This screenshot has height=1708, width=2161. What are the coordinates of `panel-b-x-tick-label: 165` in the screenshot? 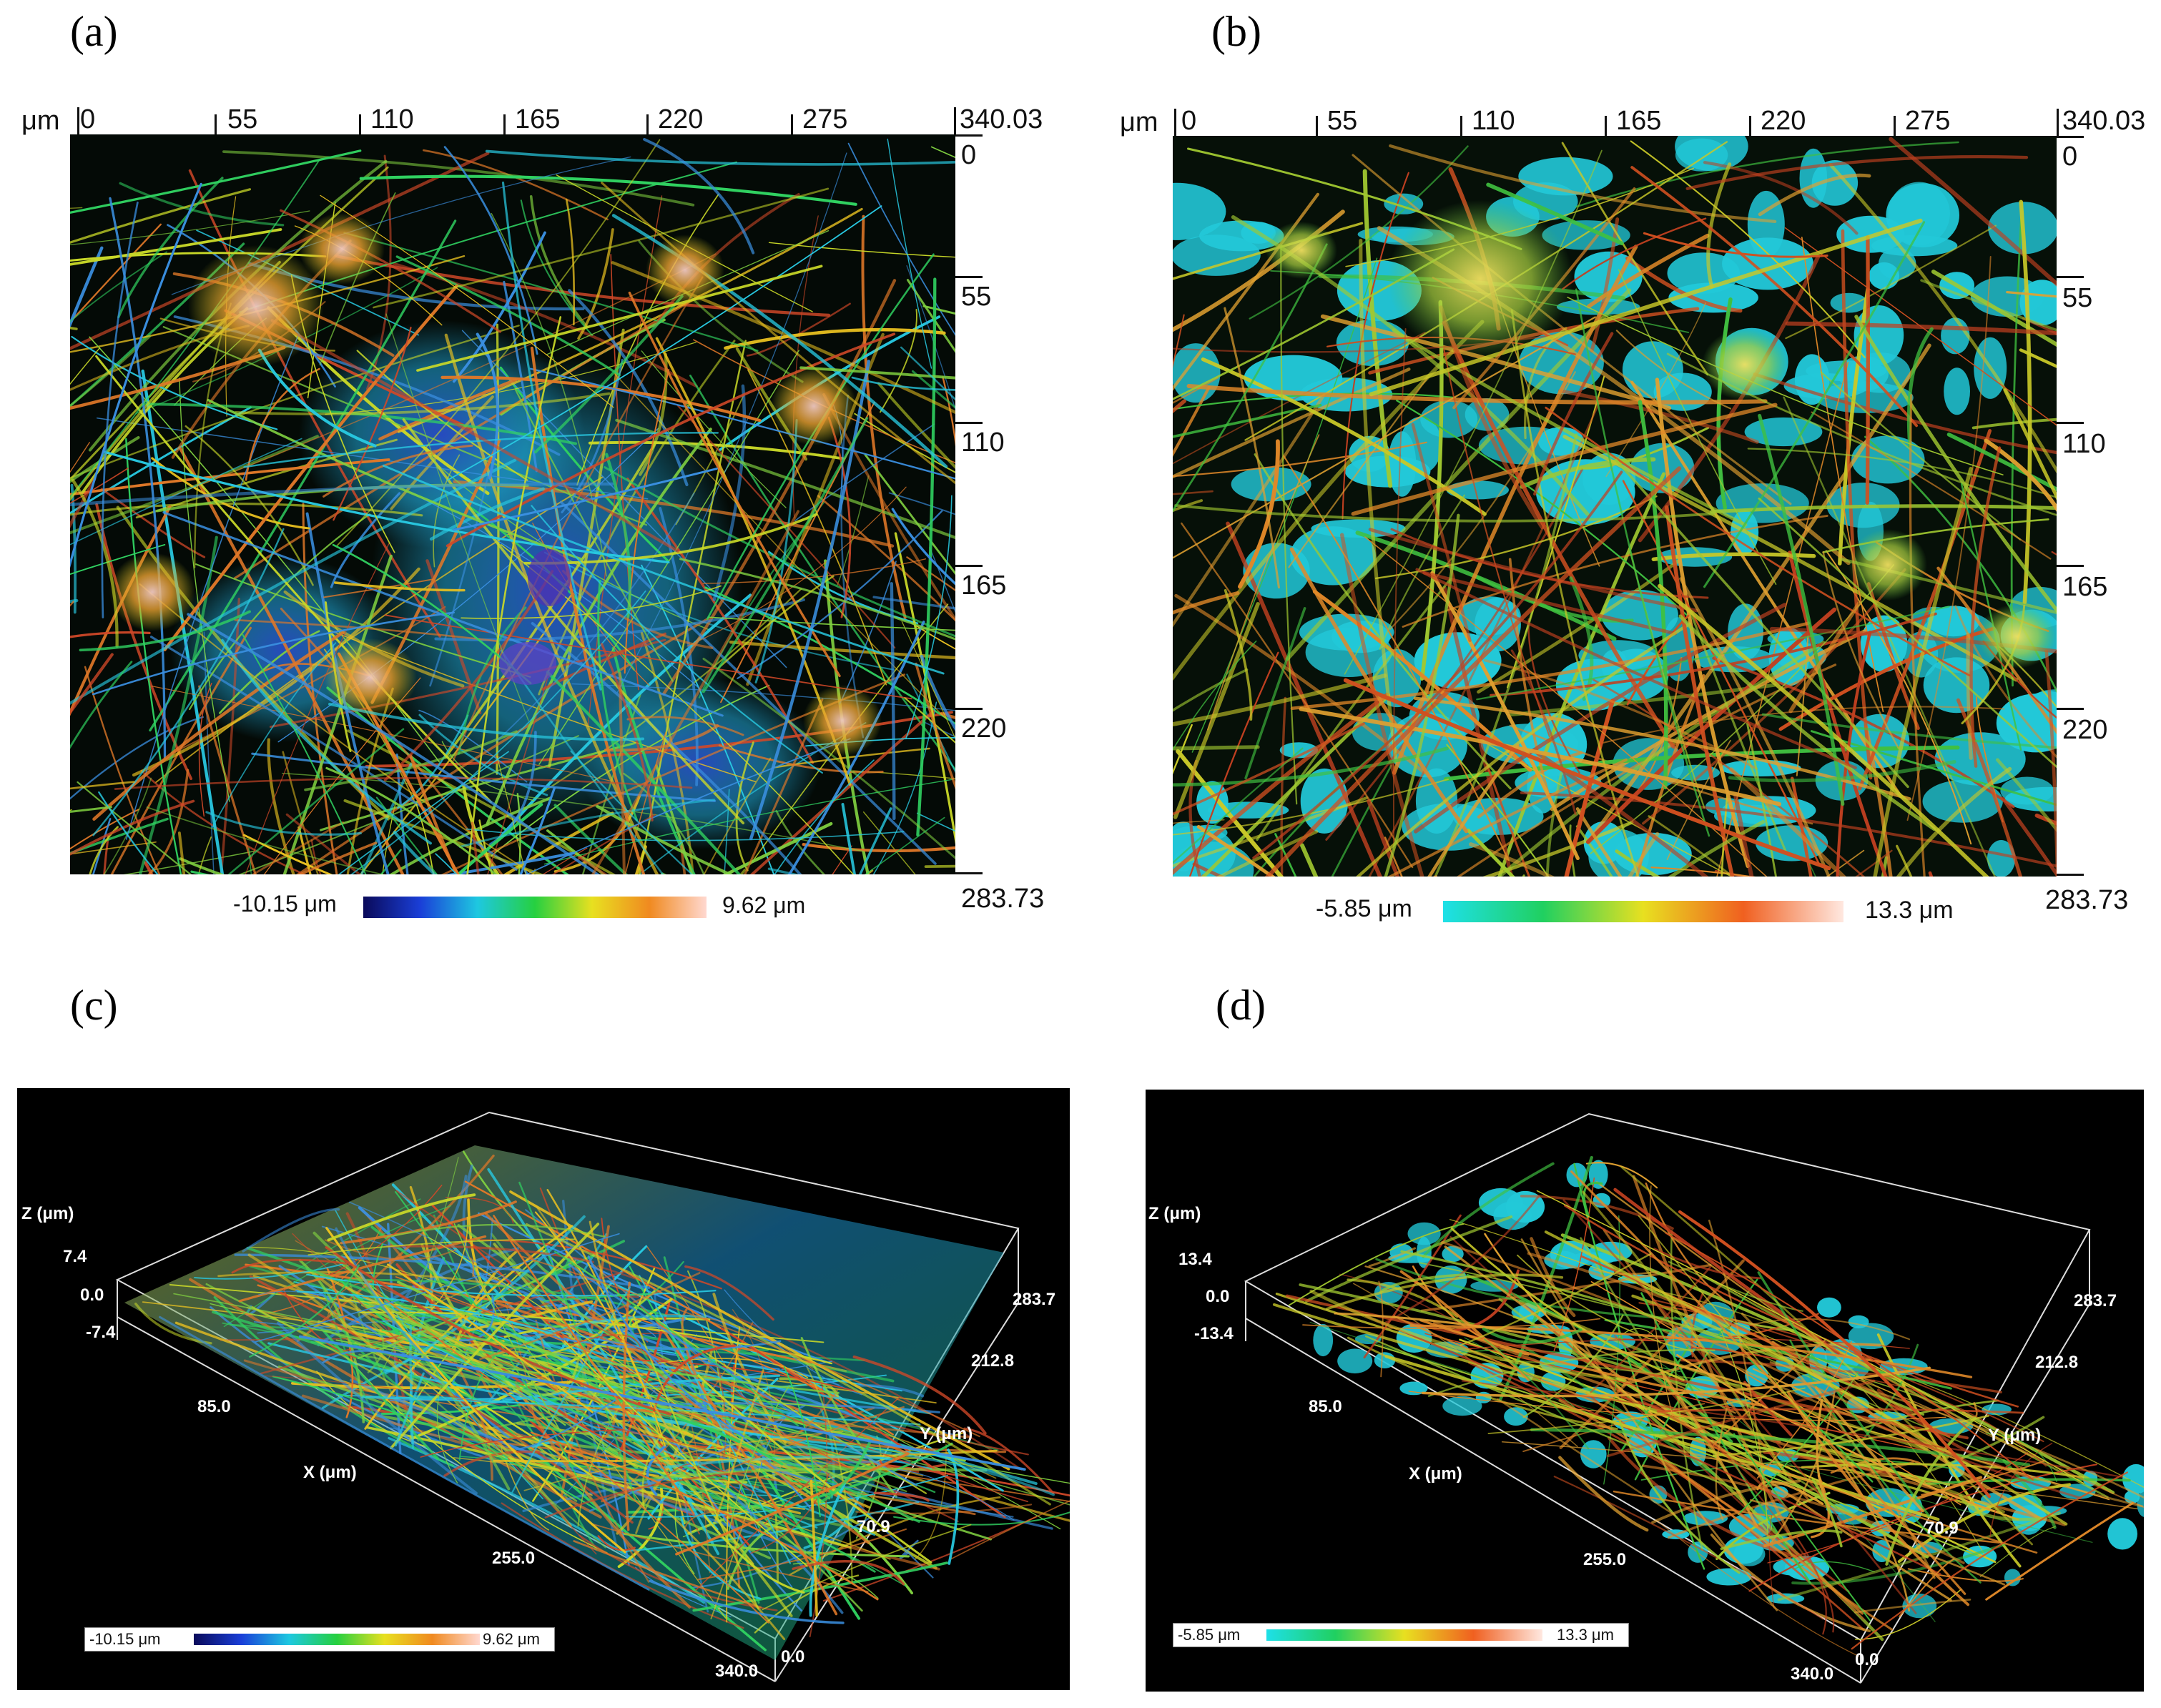 It's located at (1639, 121).